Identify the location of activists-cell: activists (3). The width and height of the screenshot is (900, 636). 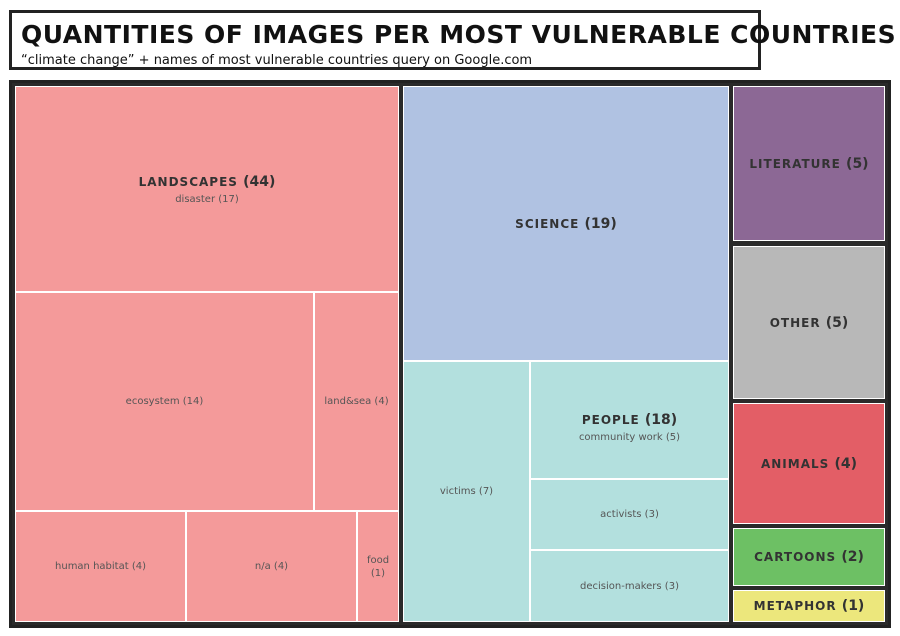
(629, 514).